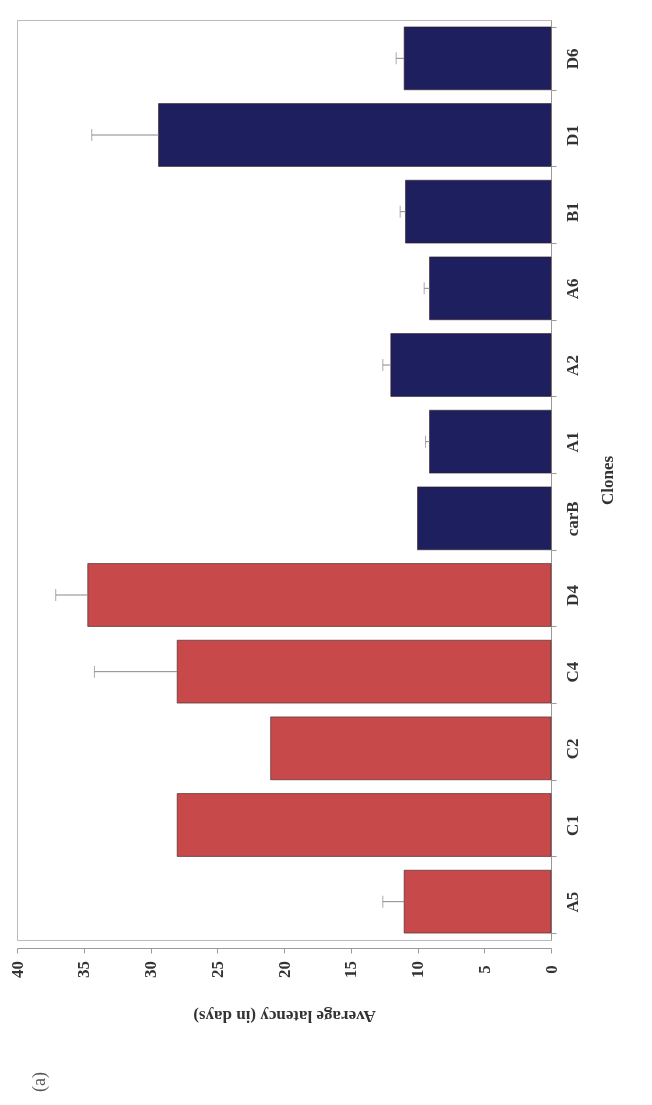 The width and height of the screenshot is (652, 1105). Describe the element at coordinates (551, 969) in the screenshot. I see `x-tick-label: 0` at that location.